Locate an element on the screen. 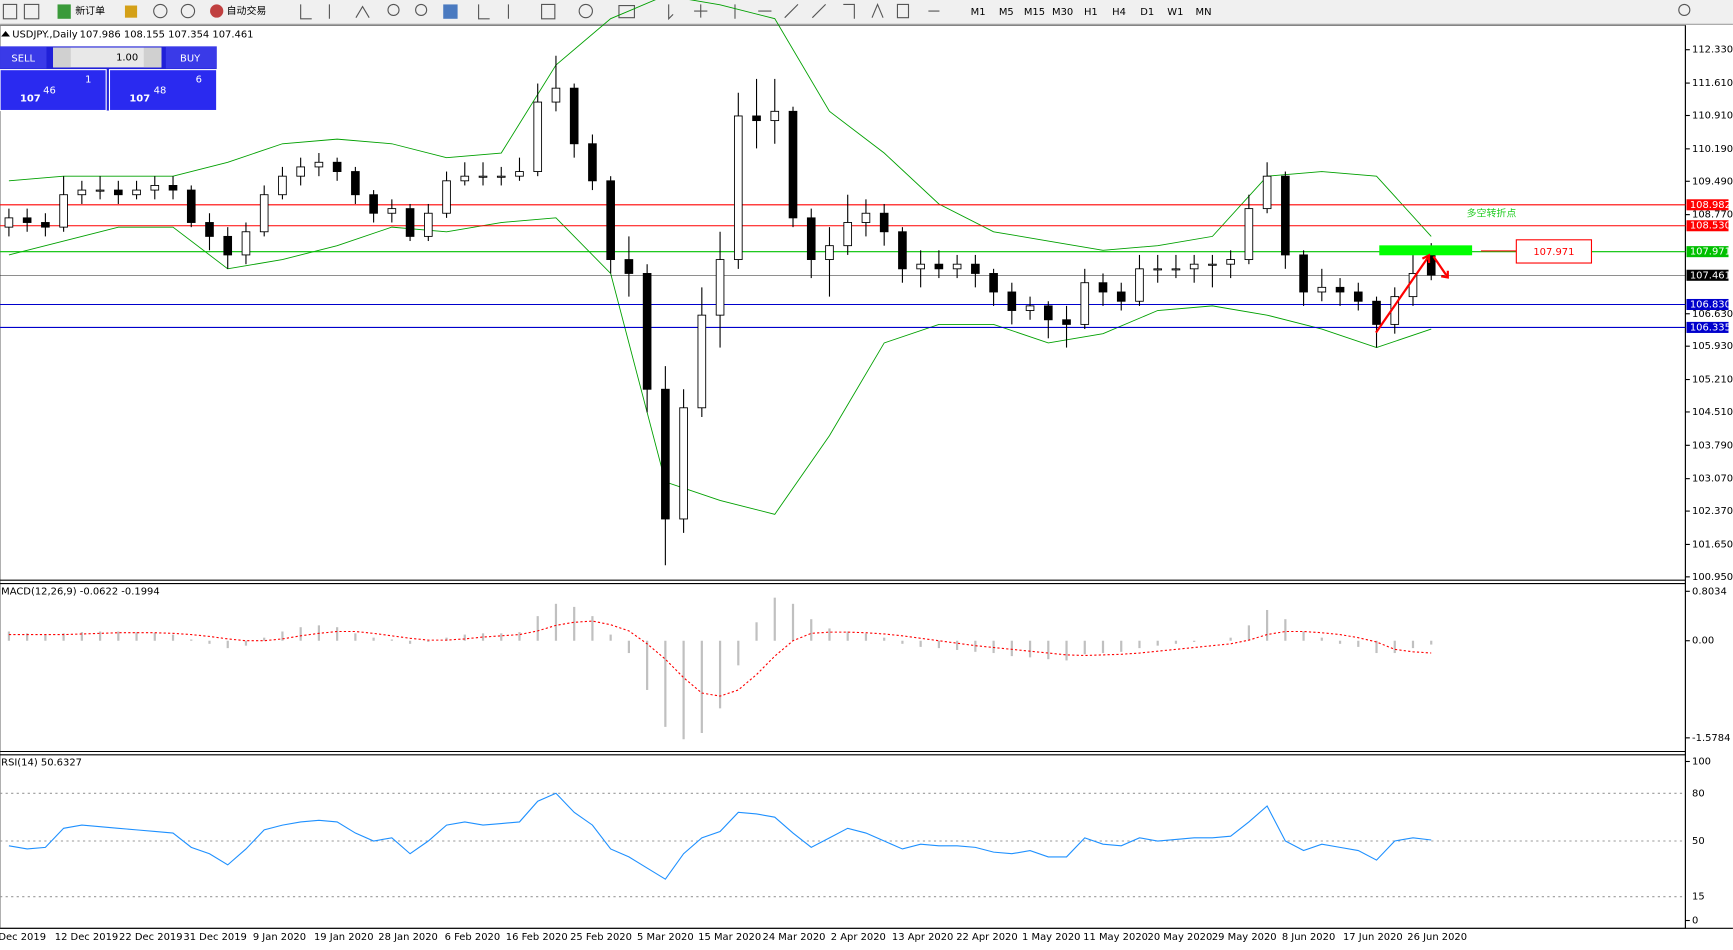 This screenshot has height=950, width=1733. bid-box is located at coordinates (53, 90).